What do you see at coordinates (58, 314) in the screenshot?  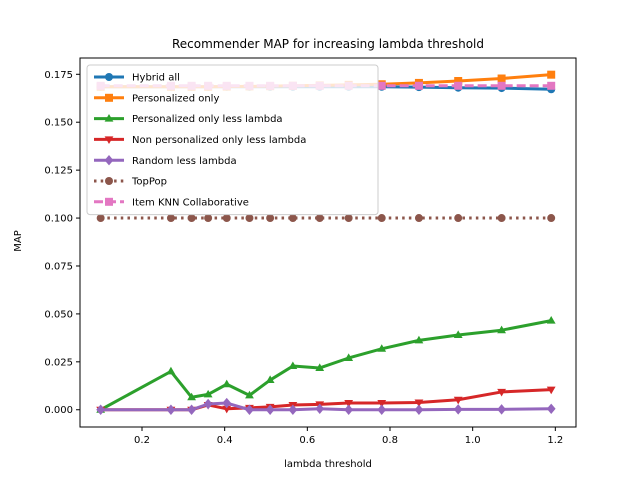 I see `y-tick-label: 0.050` at bounding box center [58, 314].